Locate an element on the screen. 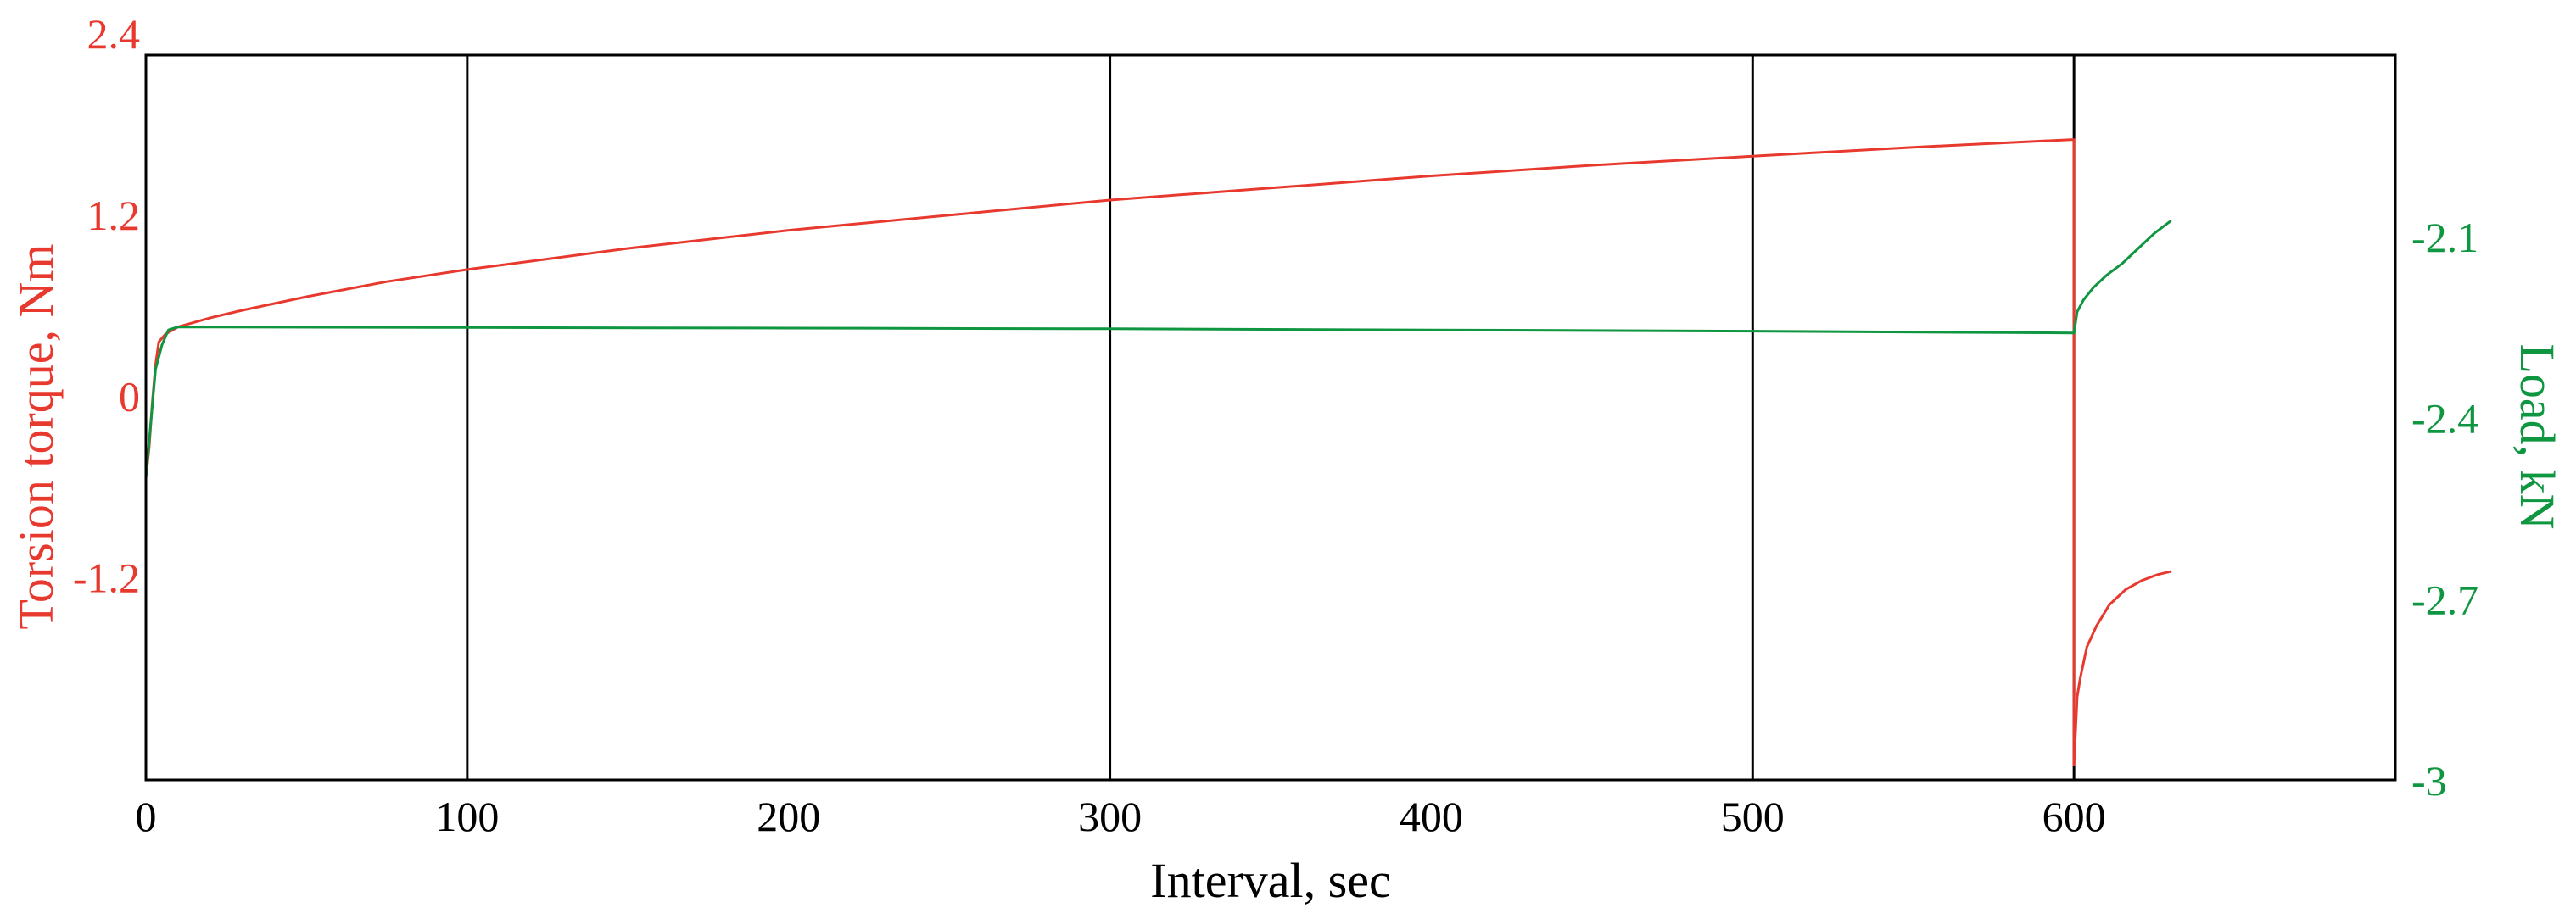  y-left-tick-label: 0 is located at coordinates (129, 397).